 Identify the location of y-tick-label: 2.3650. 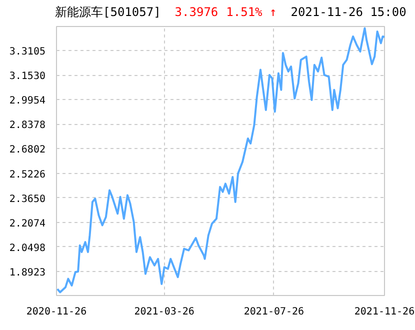
(27, 199).